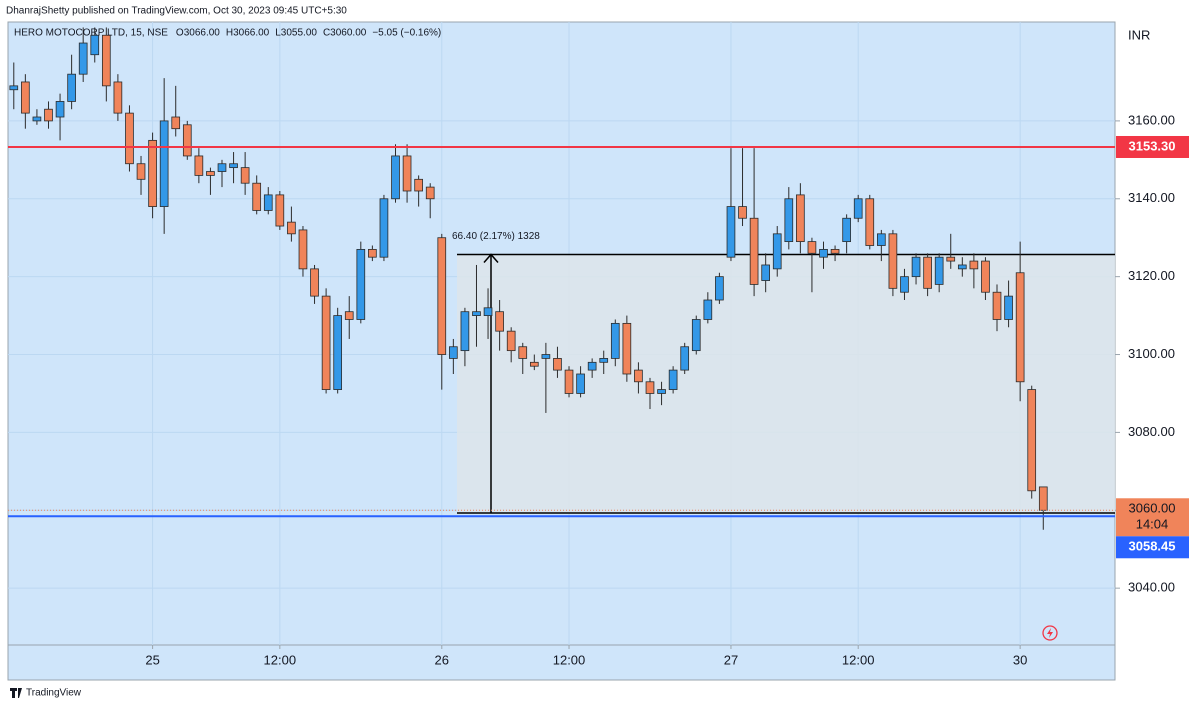 The height and width of the screenshot is (706, 1200). I want to click on symbol: HERO MOTOCORP LTD, 15, NSE, so click(91, 33).